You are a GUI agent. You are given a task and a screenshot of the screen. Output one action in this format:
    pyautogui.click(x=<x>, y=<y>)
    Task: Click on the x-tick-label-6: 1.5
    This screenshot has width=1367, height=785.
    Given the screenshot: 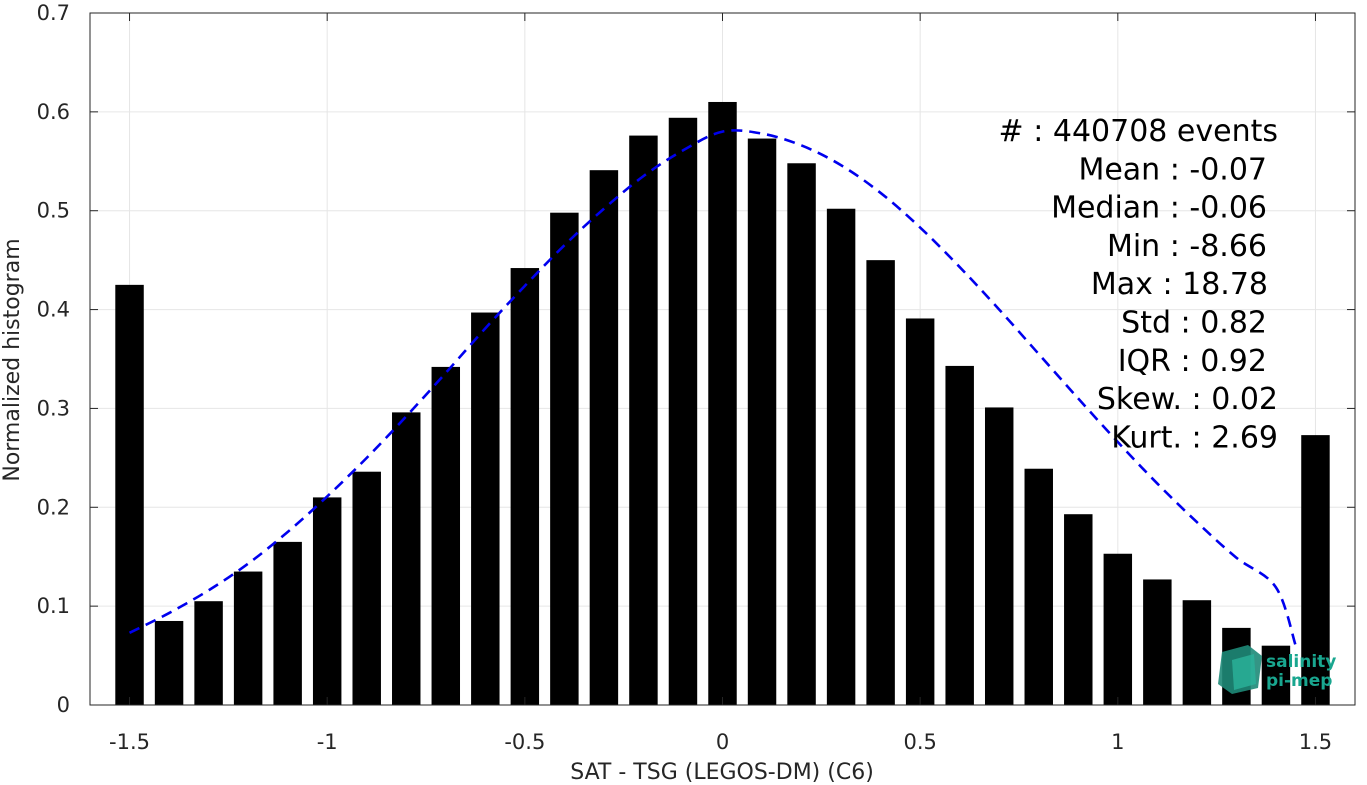 What is the action you would take?
    pyautogui.click(x=1315, y=742)
    